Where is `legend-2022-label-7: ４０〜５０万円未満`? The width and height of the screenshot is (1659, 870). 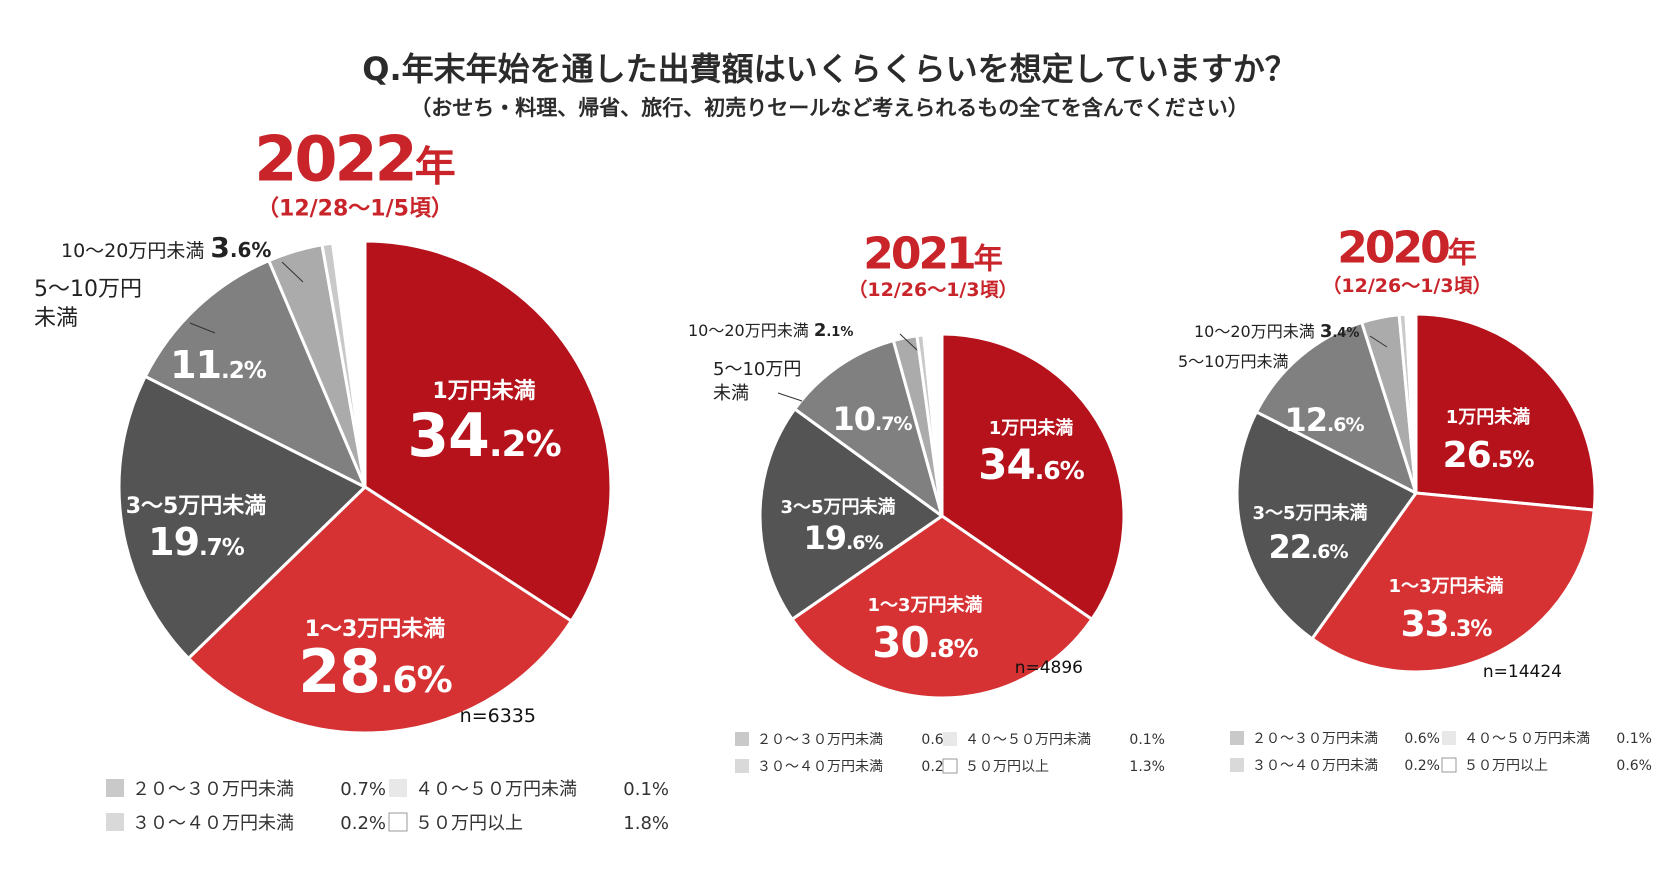 legend-2022-label-7: ４０〜５０万円未満 is located at coordinates (496, 789).